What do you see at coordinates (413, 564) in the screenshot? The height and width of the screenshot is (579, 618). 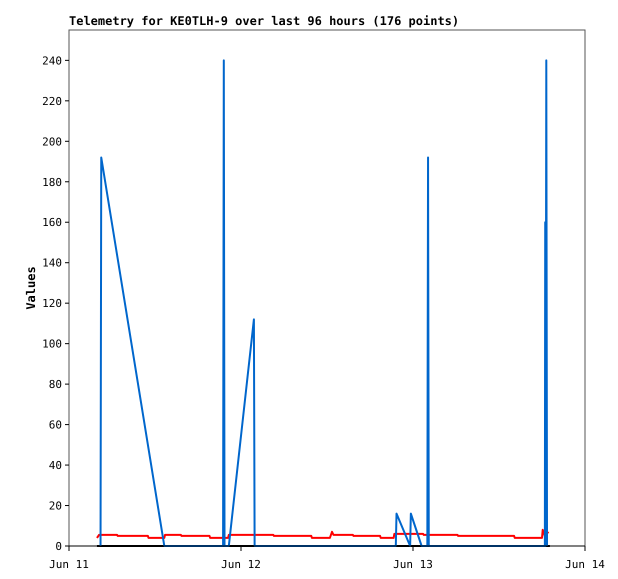 I see `x-tick-label: Jun 13` at bounding box center [413, 564].